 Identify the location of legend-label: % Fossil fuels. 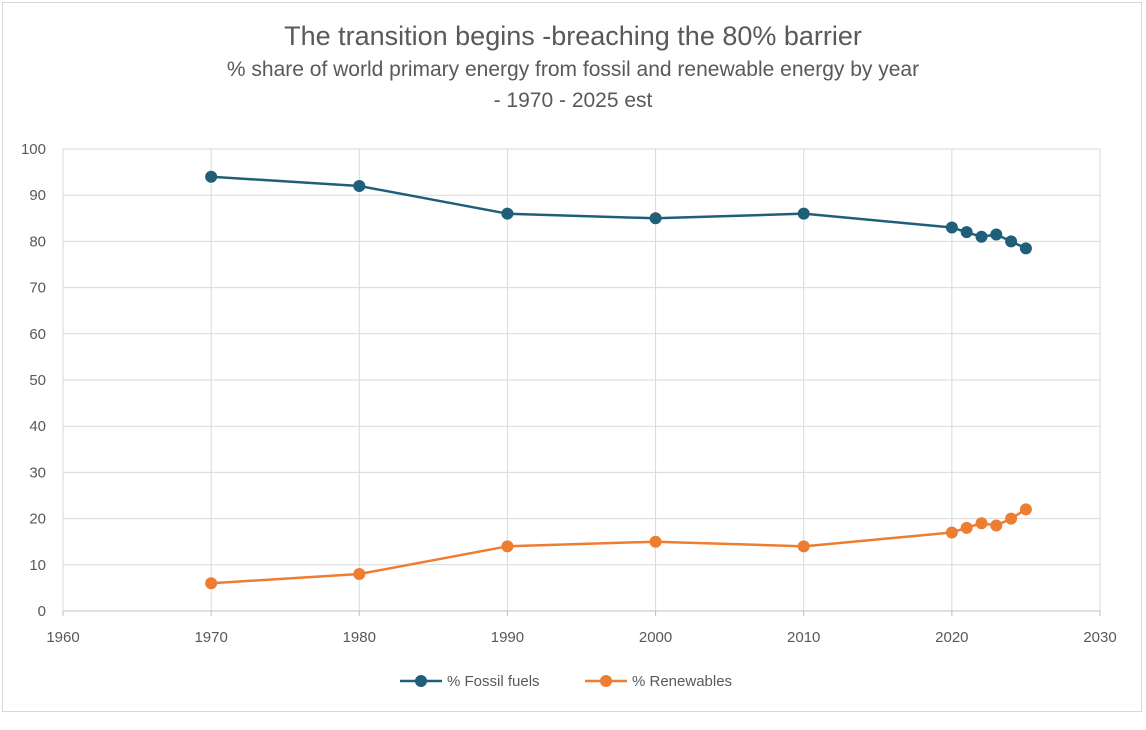
(493, 681).